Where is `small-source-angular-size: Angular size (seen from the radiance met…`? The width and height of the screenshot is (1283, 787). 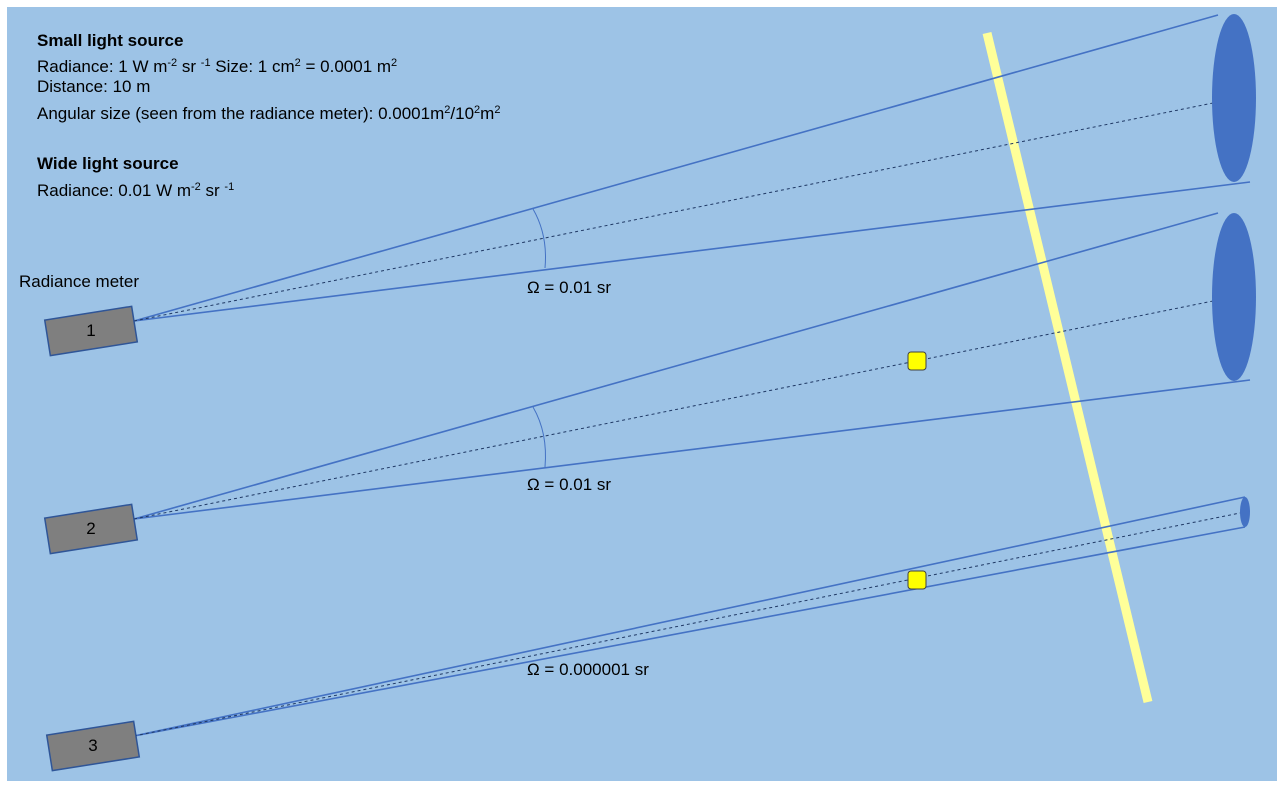
small-source-angular-size: Angular size (seen from the radiance met… is located at coordinates (268, 112).